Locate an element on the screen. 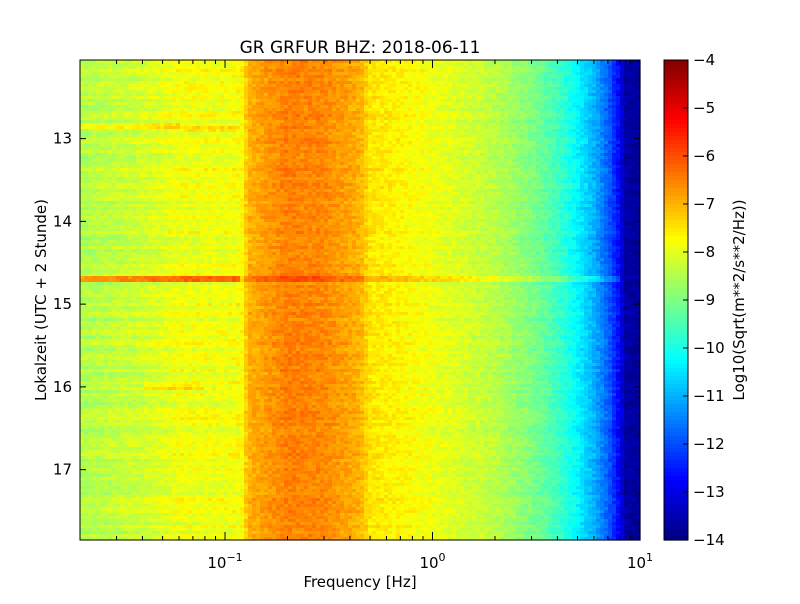  chart-title: GR GRFUR BHZ: 2018-06-11 is located at coordinates (360, 48).